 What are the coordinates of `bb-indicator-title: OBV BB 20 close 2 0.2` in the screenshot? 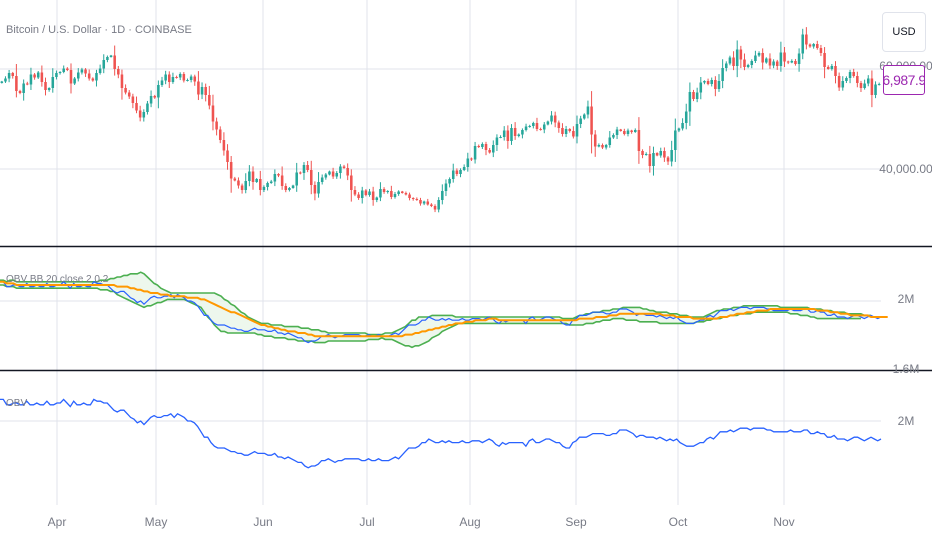 It's located at (57, 279).